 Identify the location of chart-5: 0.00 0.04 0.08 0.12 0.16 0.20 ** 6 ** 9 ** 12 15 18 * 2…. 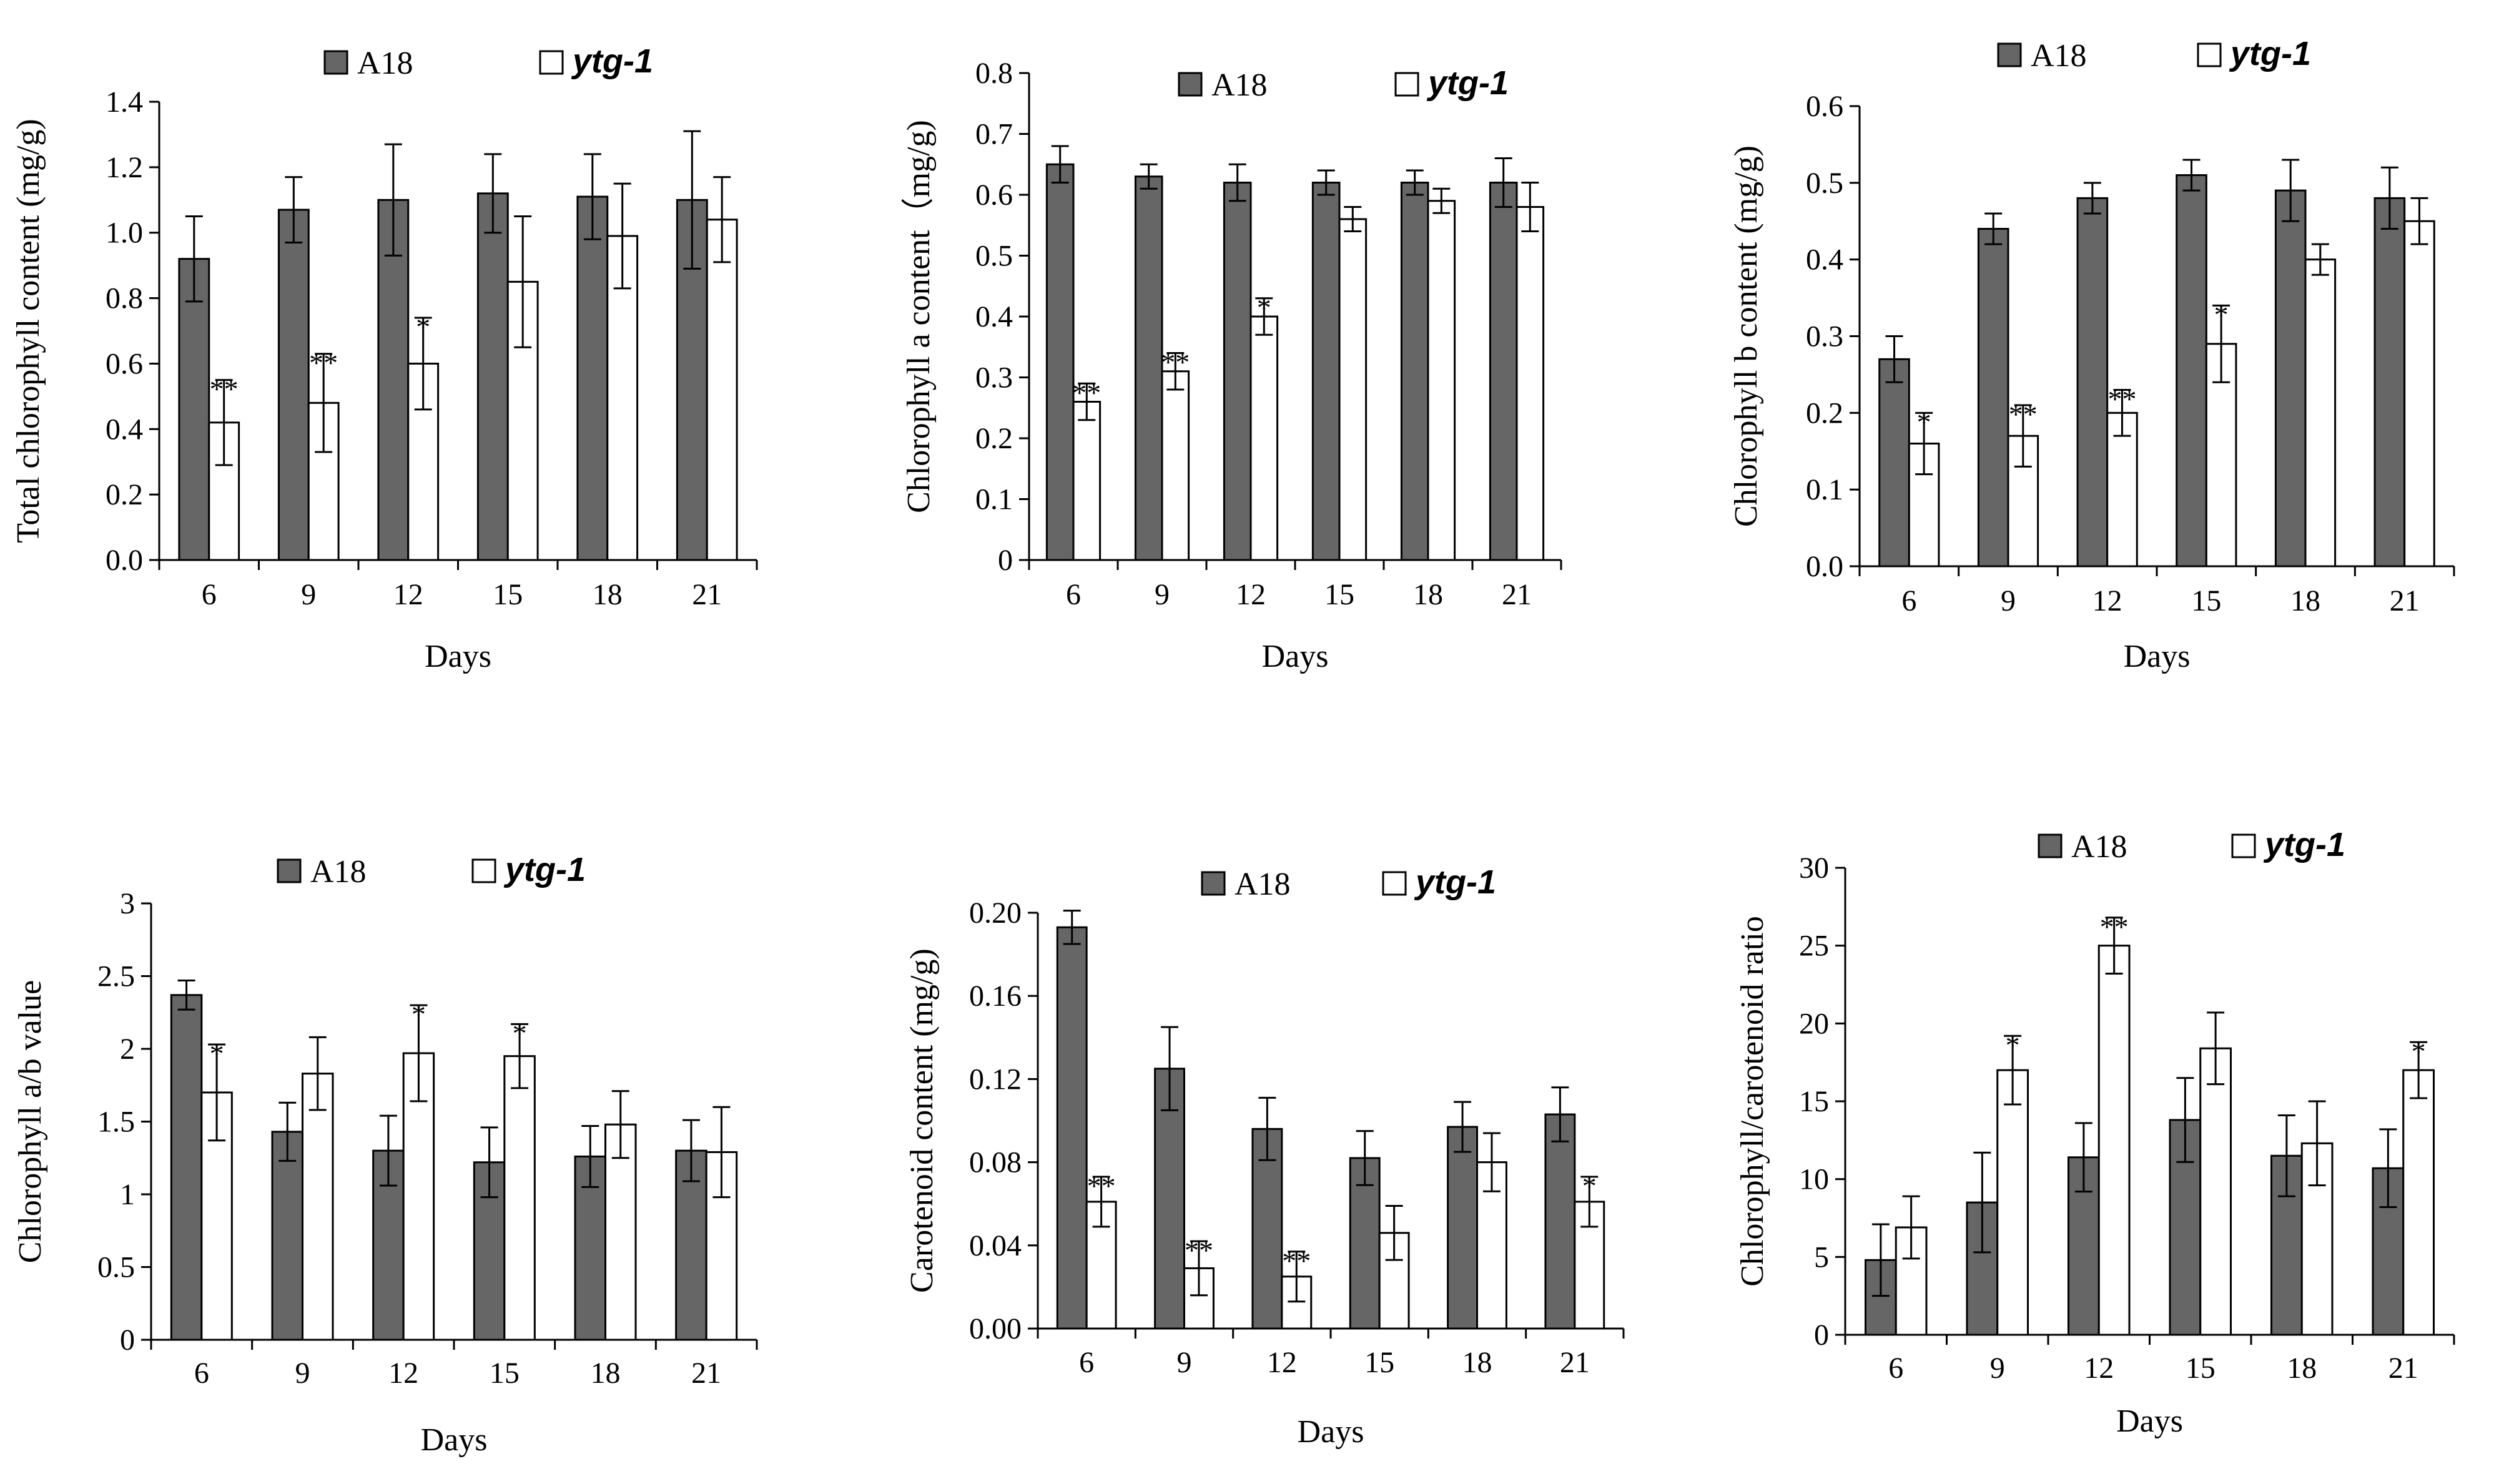
(1264, 1156).